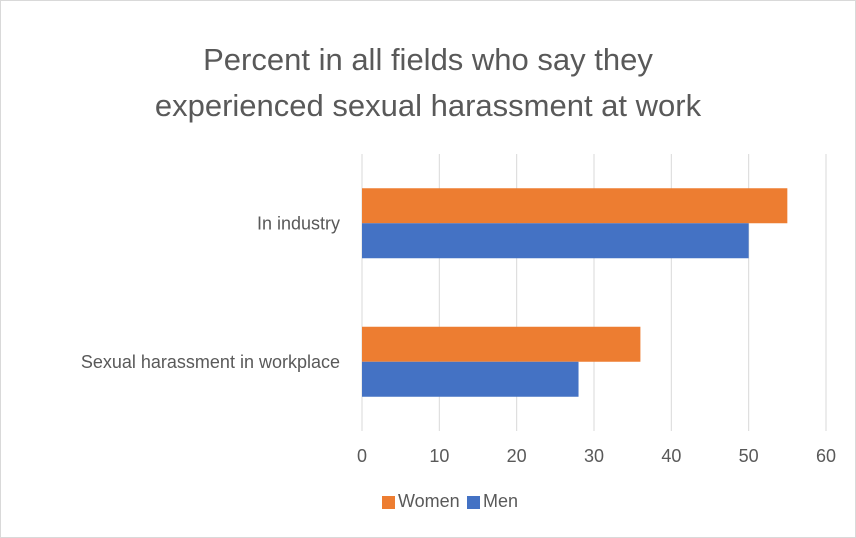 The width and height of the screenshot is (856, 538). What do you see at coordinates (439, 456) in the screenshot?
I see `x-tick-label-10: 10` at bounding box center [439, 456].